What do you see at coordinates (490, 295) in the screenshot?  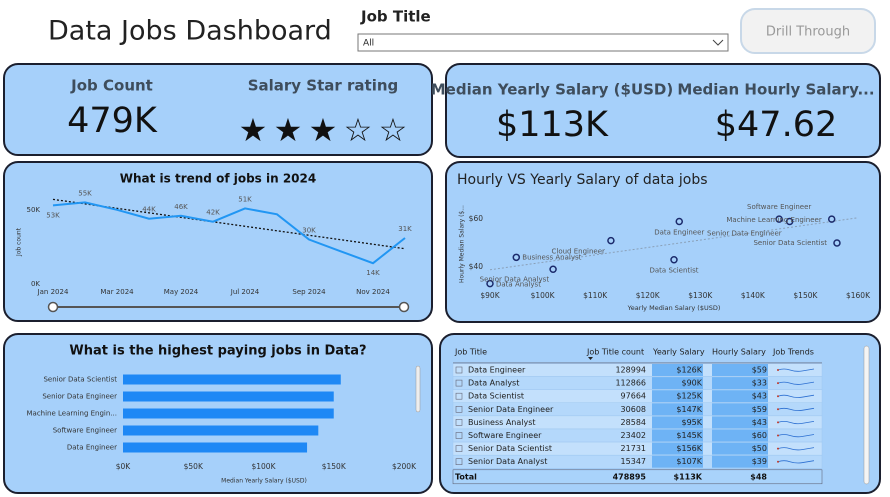 I see `x-tick-label: $90K` at bounding box center [490, 295].